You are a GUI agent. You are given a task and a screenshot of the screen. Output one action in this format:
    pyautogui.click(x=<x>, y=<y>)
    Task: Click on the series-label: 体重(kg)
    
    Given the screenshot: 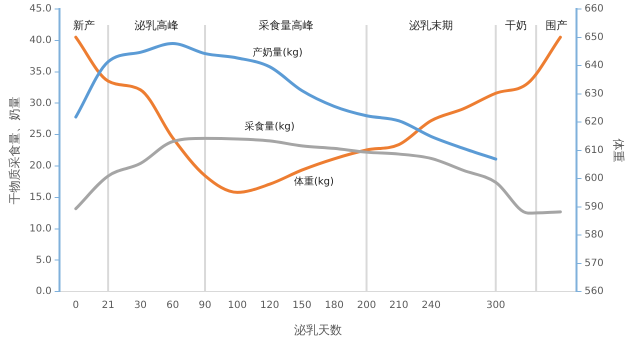 What is the action you would take?
    pyautogui.click(x=314, y=182)
    